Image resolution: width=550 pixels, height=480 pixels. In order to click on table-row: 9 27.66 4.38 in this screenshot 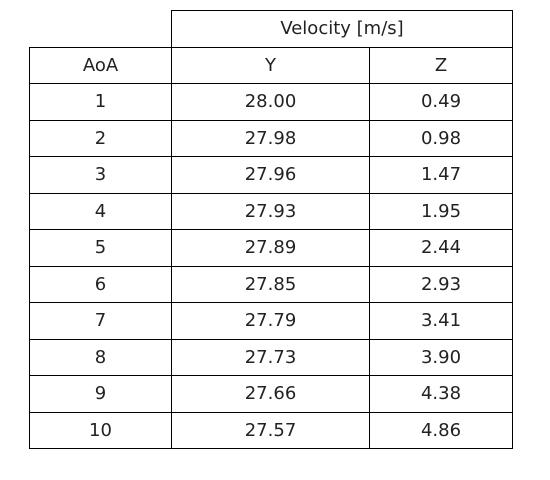, I will do `click(271, 394)`.